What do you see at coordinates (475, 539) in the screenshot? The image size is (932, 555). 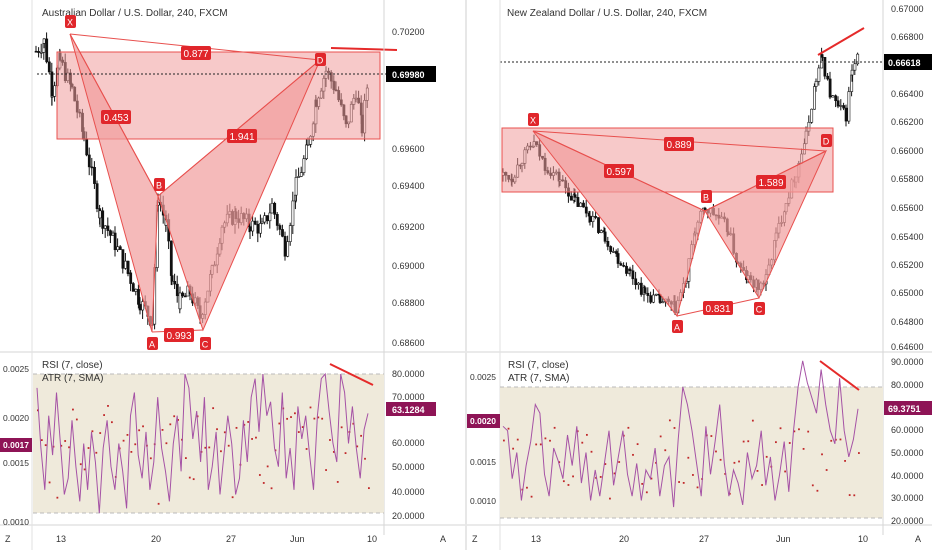 I see `nzdusd-z-button: Z` at bounding box center [475, 539].